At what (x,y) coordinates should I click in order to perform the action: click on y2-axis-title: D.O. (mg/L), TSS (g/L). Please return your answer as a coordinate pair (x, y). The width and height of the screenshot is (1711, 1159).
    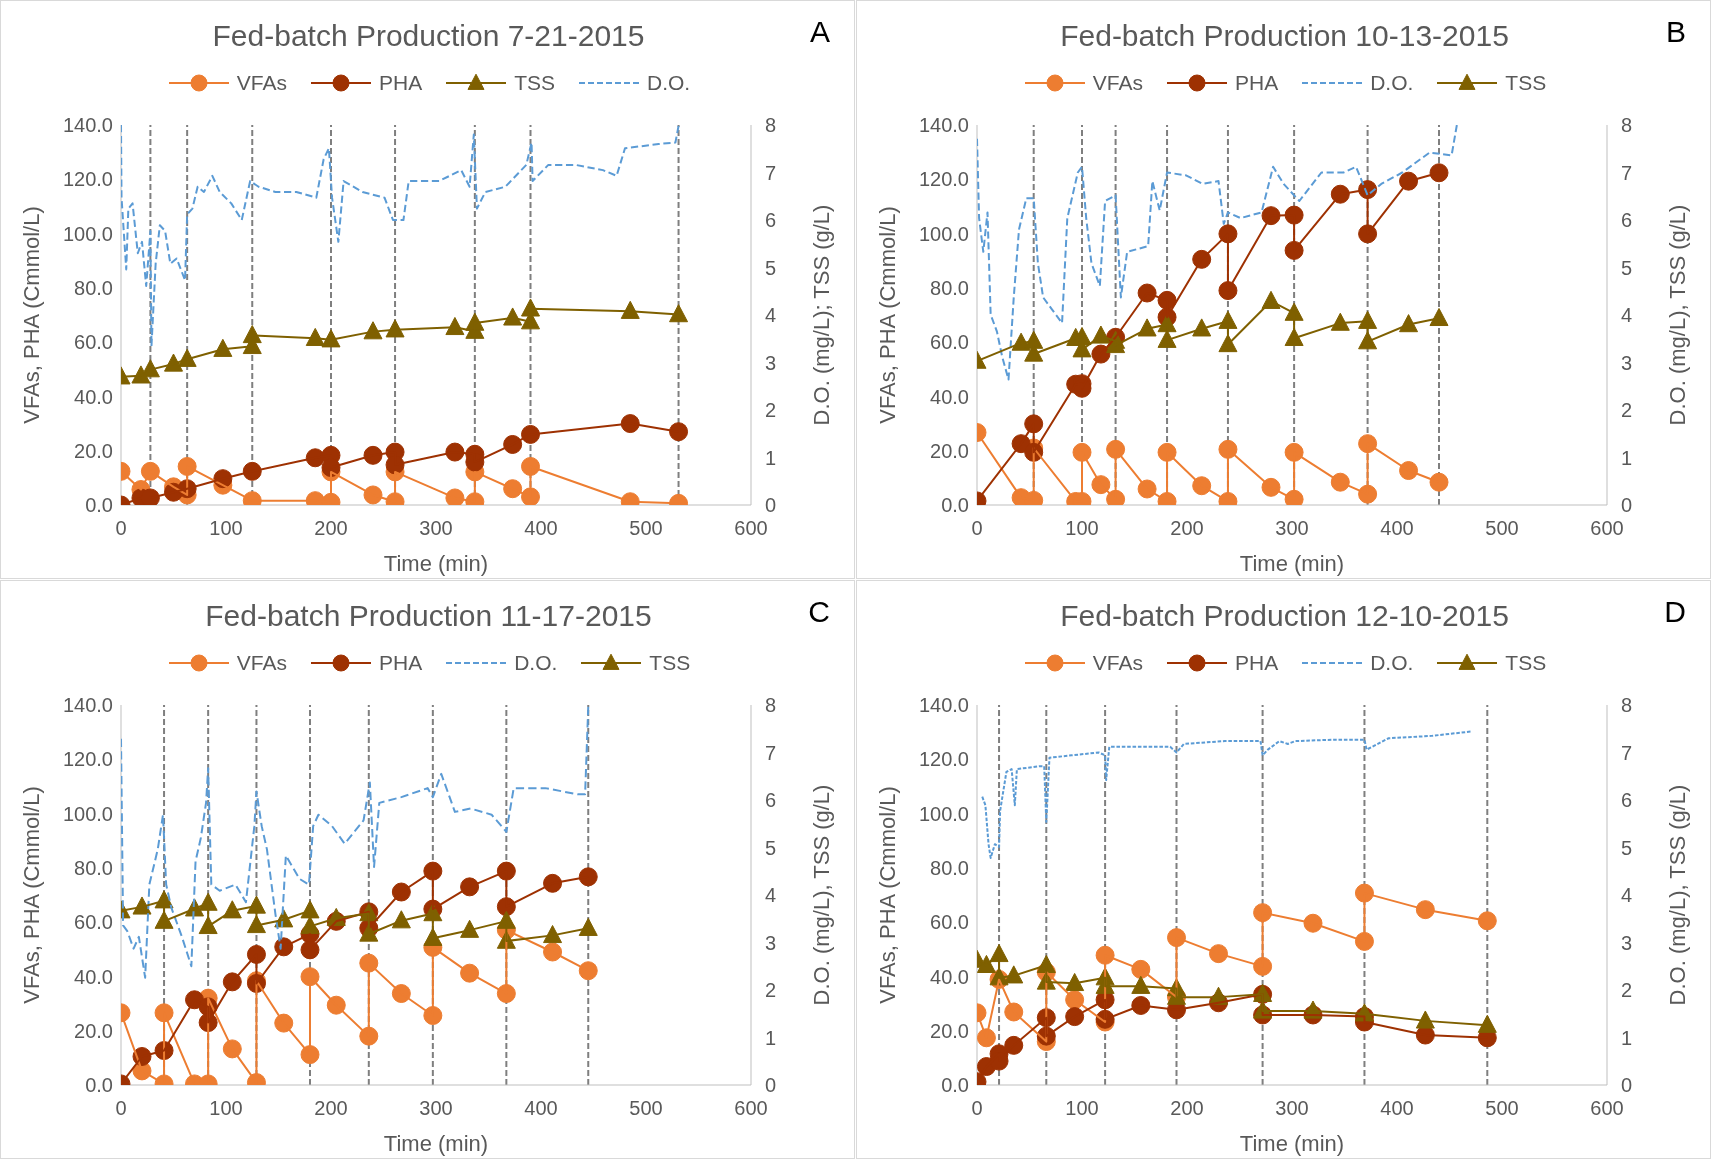
    Looking at the image, I should click on (821, 895).